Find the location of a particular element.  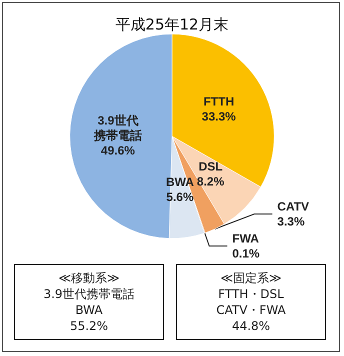

slice-label: FWA is located at coordinates (246, 239).